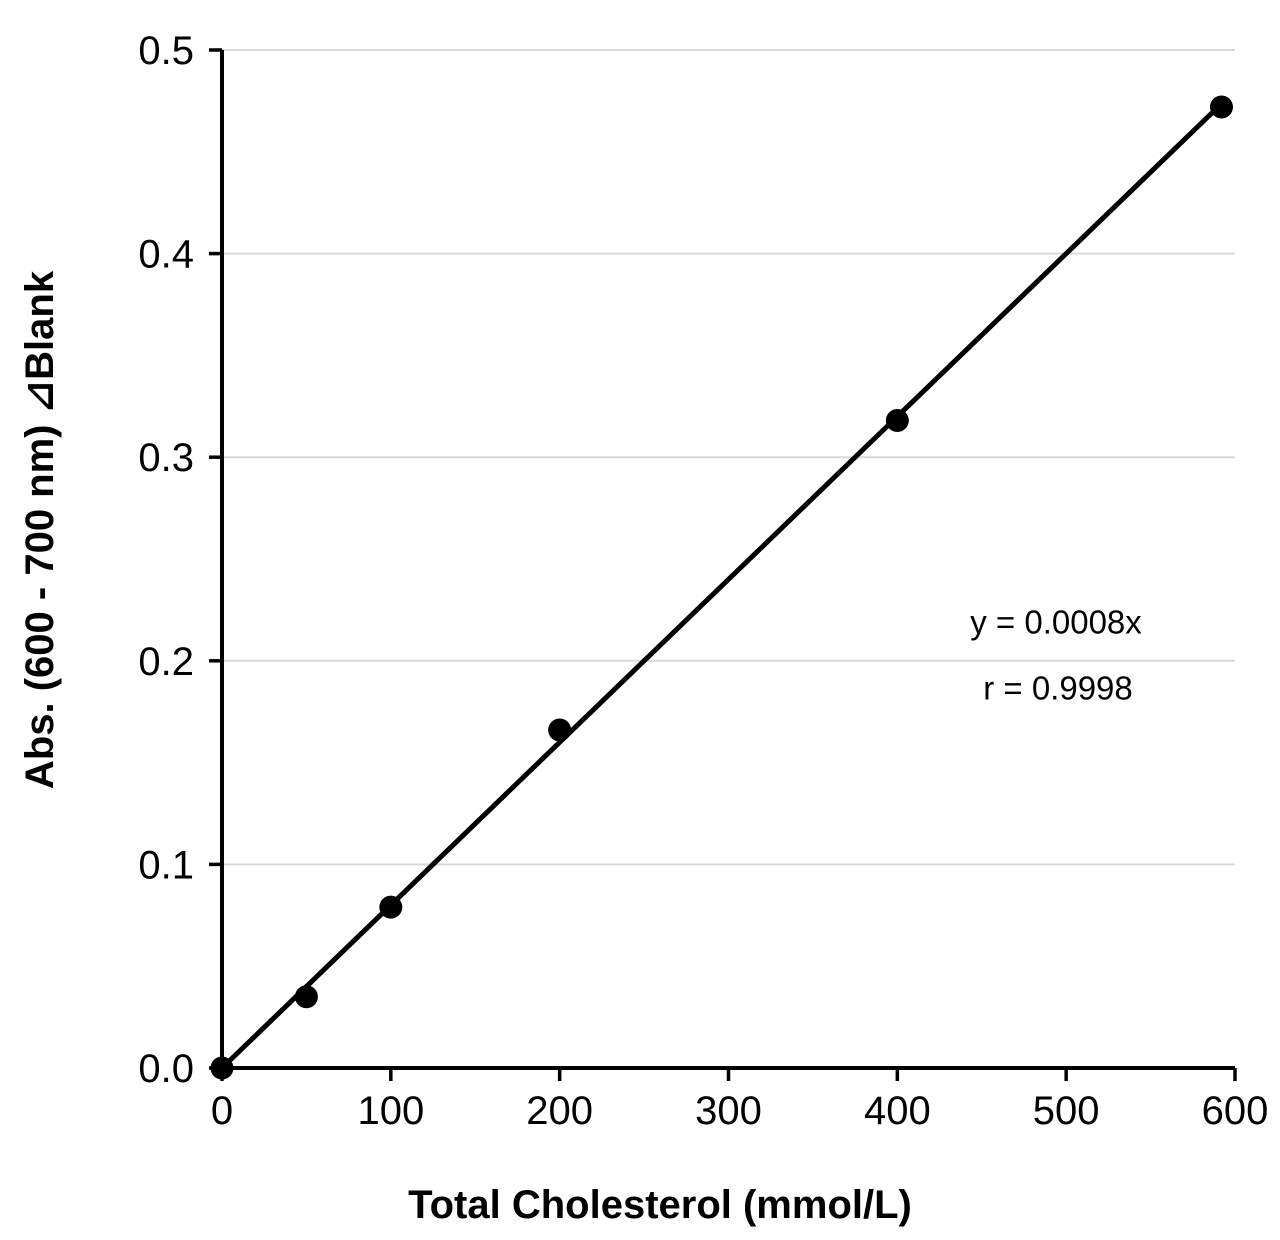 The image size is (1280, 1240). I want to click on y-tick-label: 0.1, so click(166, 865).